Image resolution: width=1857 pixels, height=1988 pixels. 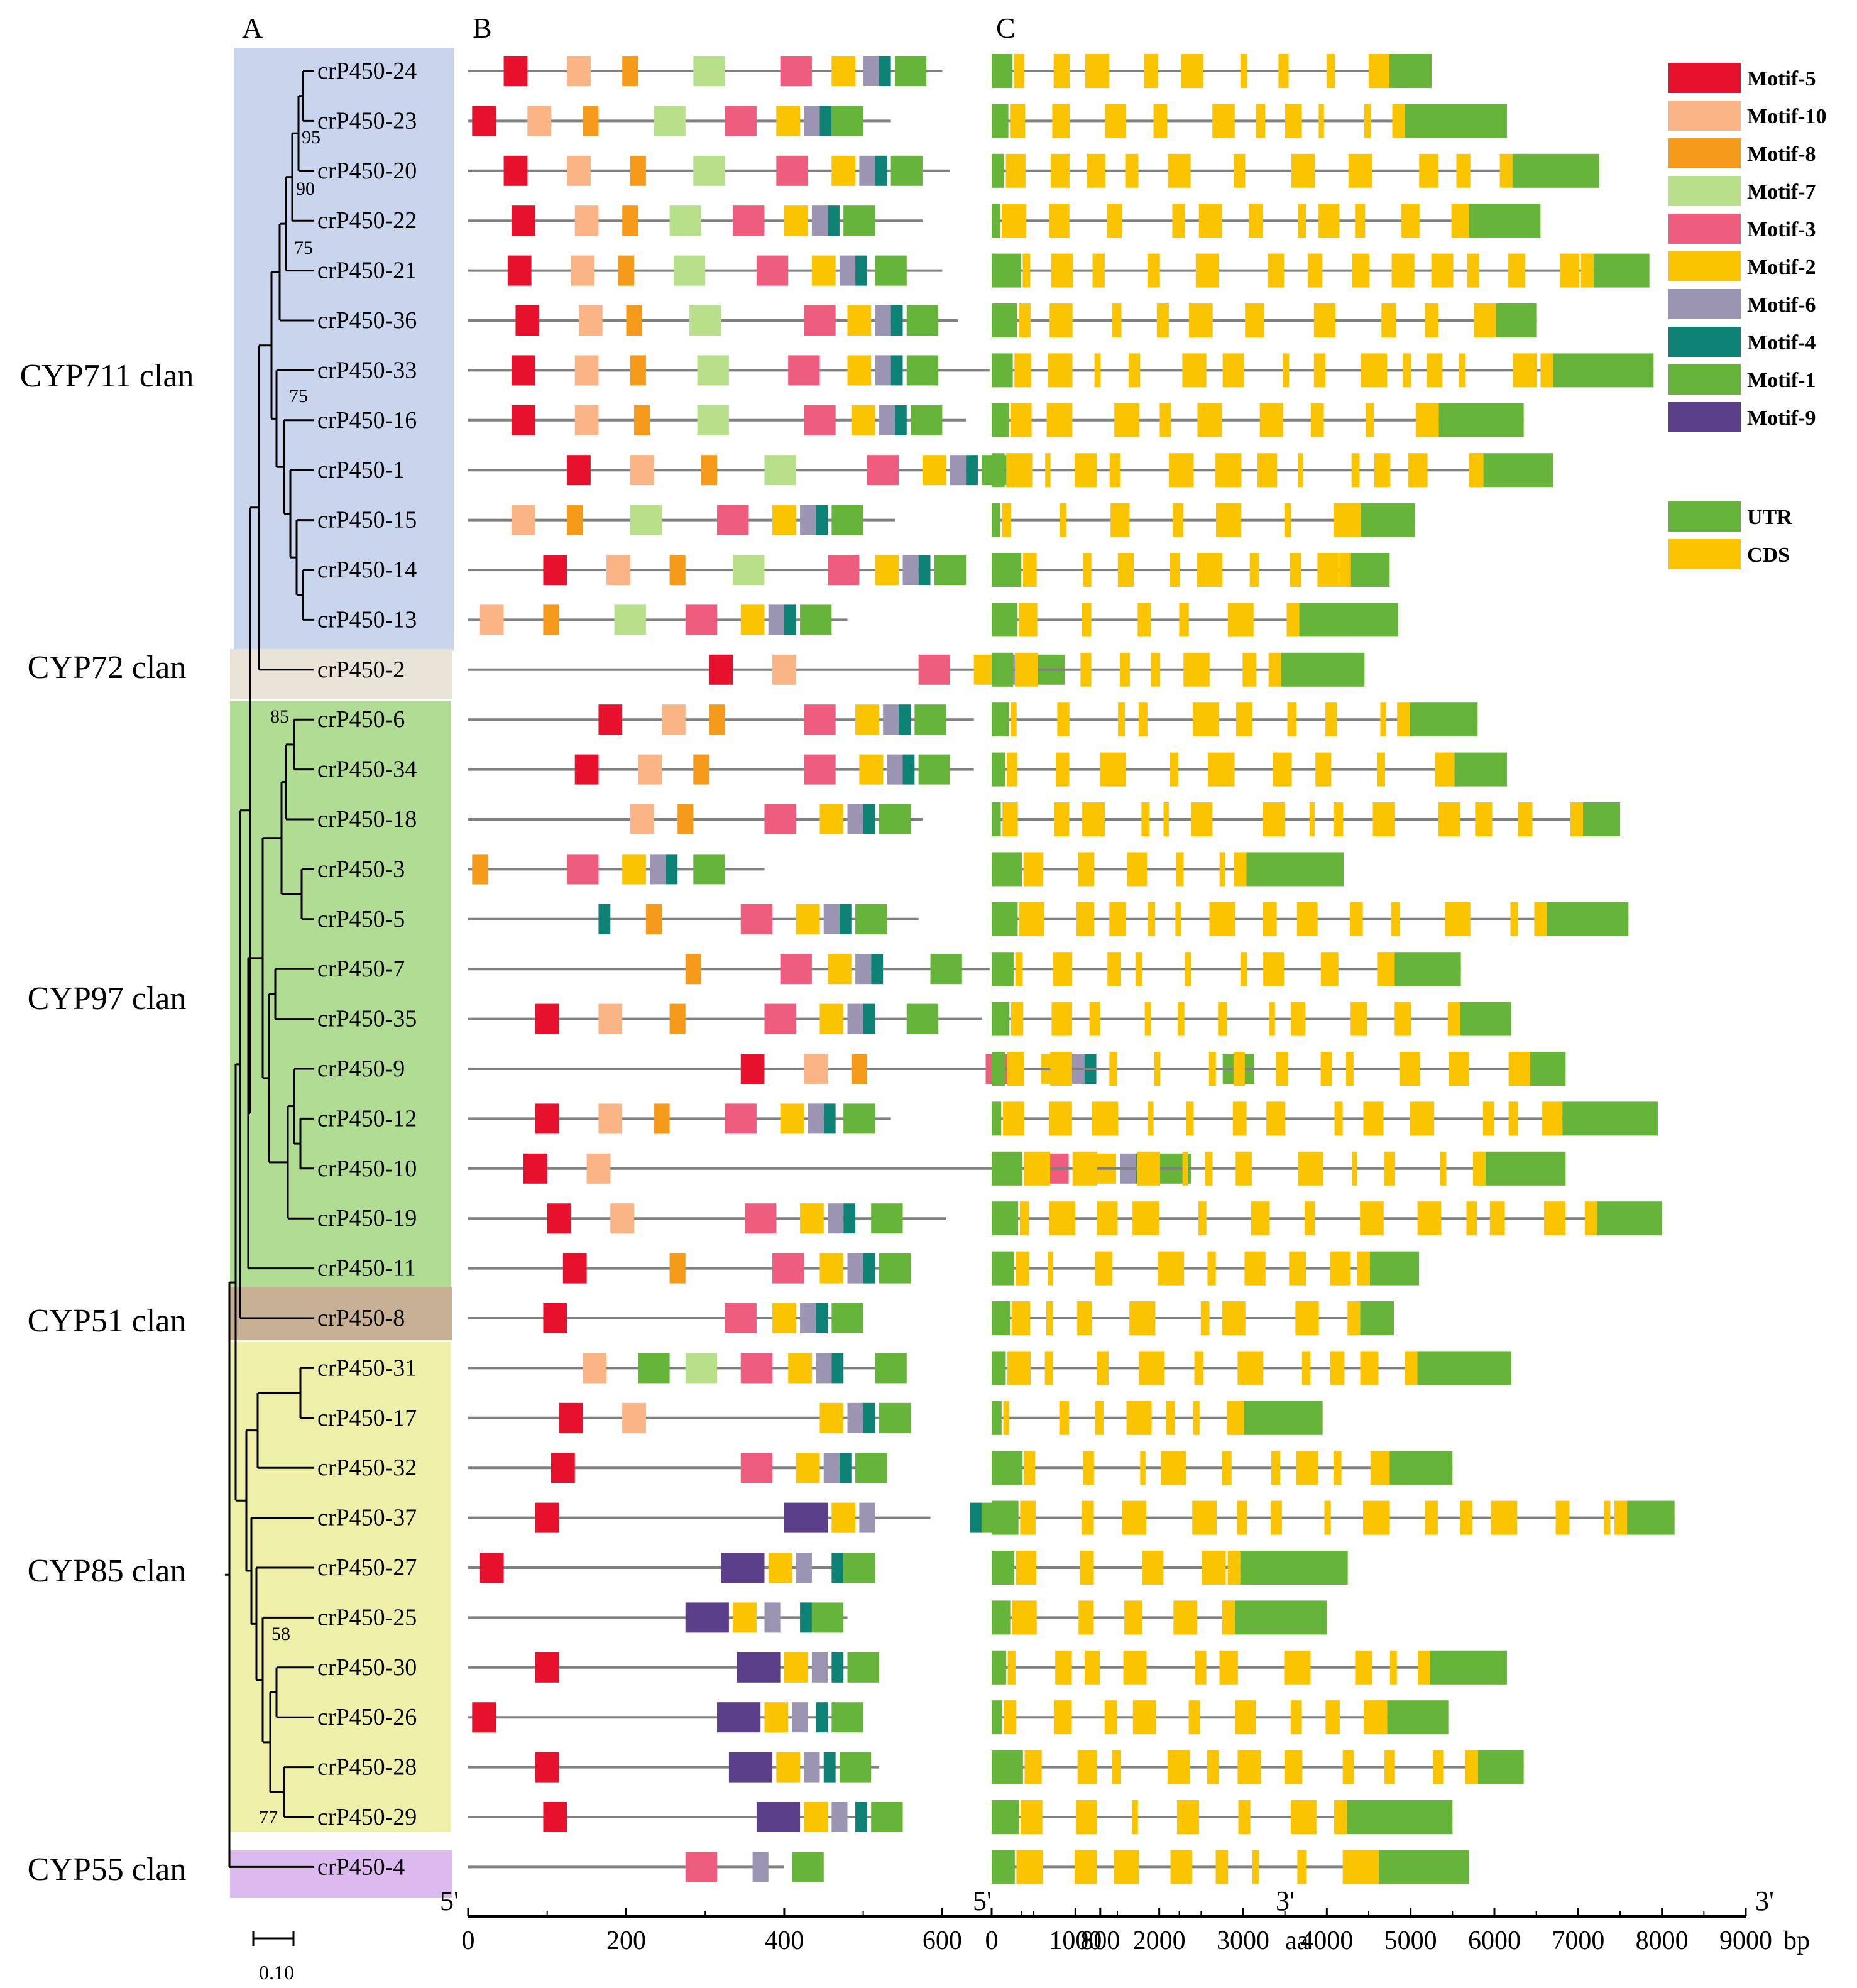 I want to click on gene-label: crP450-2, so click(x=361, y=670).